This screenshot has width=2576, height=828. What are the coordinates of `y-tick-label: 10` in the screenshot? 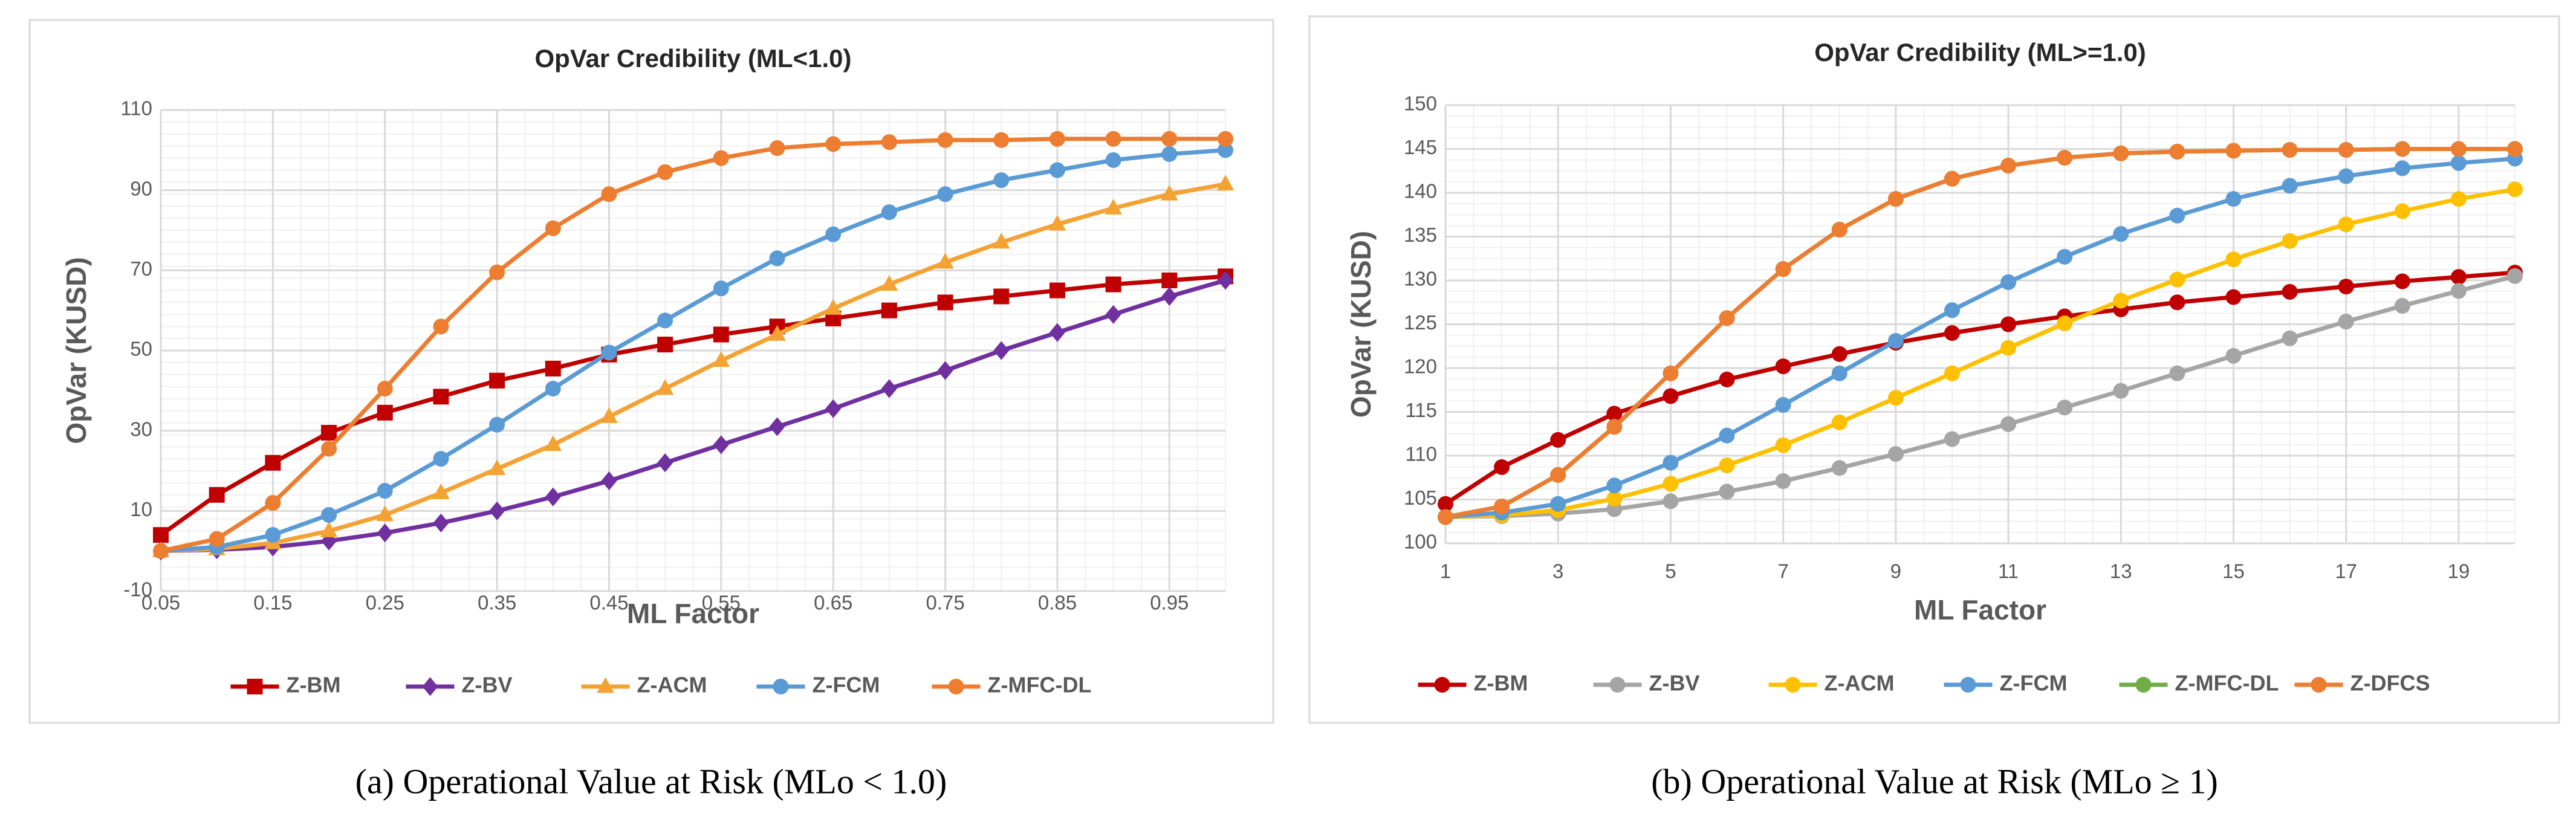 It's located at (141, 509).